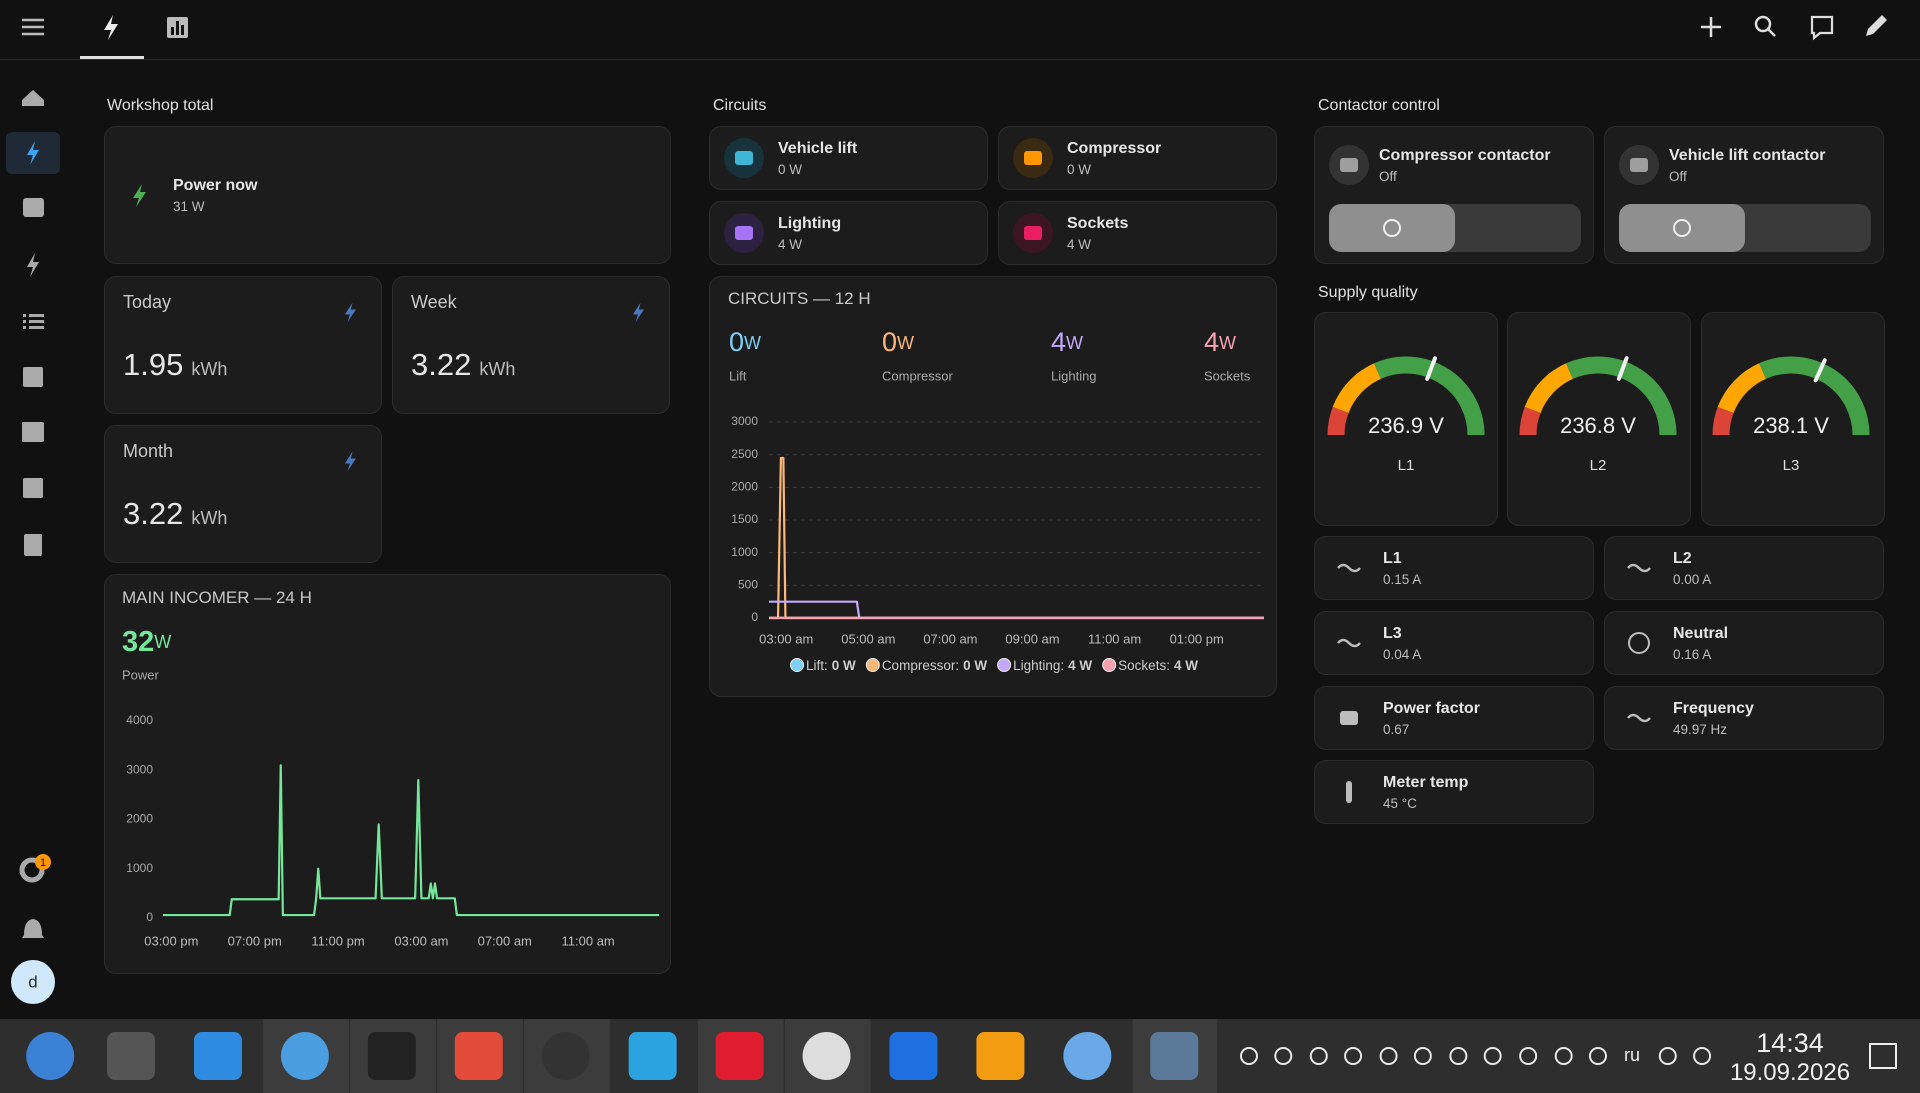 This screenshot has width=1920, height=1093. What do you see at coordinates (33, 377) in the screenshot?
I see `nav-history` at bounding box center [33, 377].